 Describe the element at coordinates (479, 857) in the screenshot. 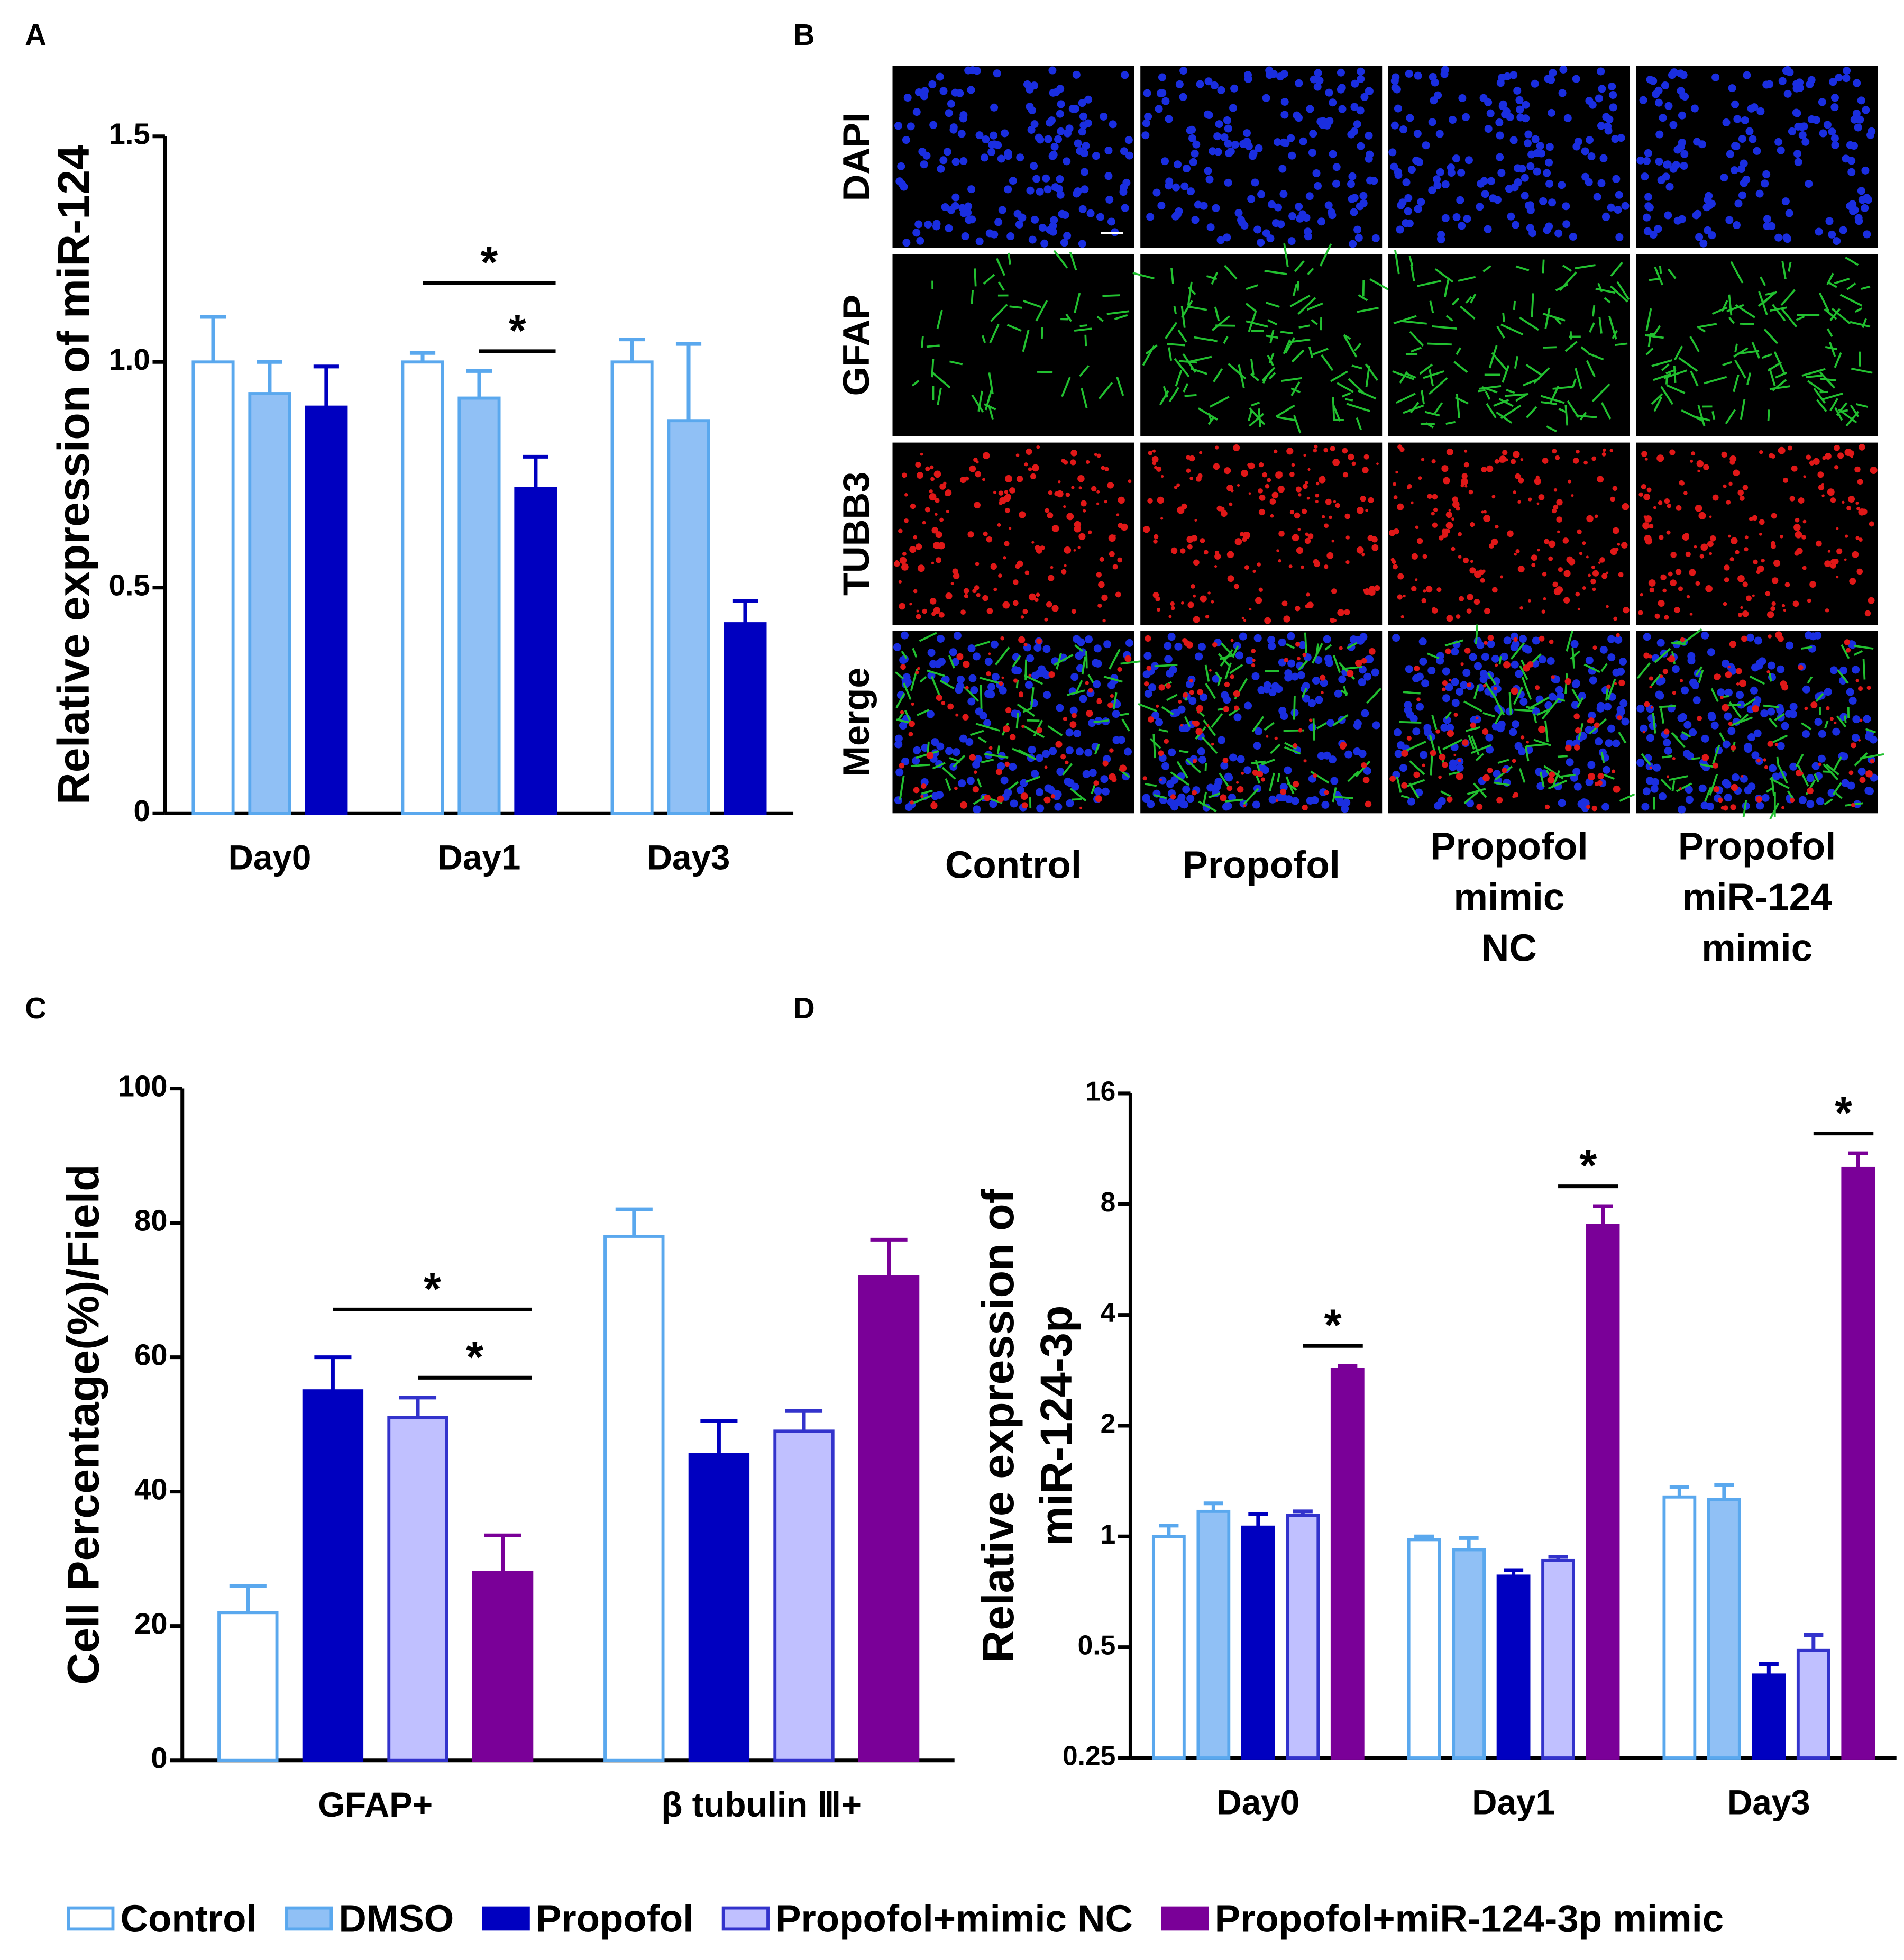

I see `x-tick-label: Day1` at that location.